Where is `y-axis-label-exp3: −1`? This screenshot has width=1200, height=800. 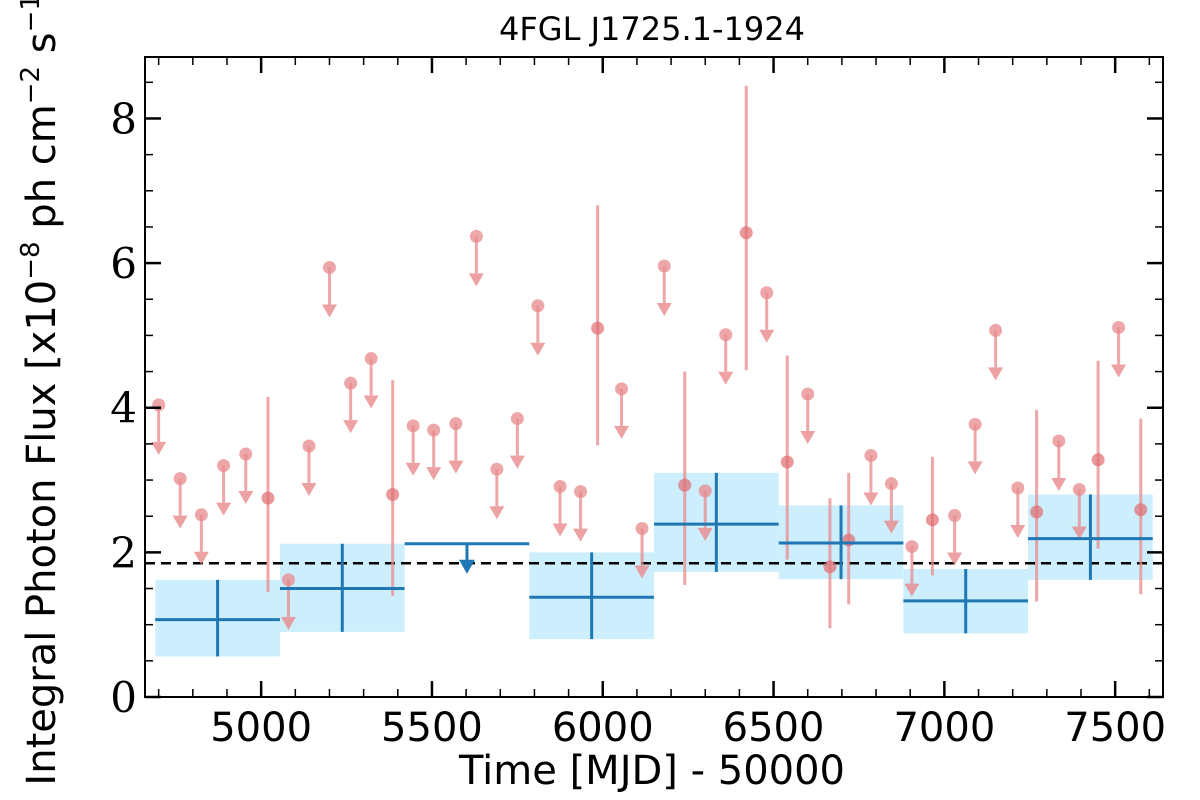 y-axis-label-exp3: −1 is located at coordinates (31, 16).